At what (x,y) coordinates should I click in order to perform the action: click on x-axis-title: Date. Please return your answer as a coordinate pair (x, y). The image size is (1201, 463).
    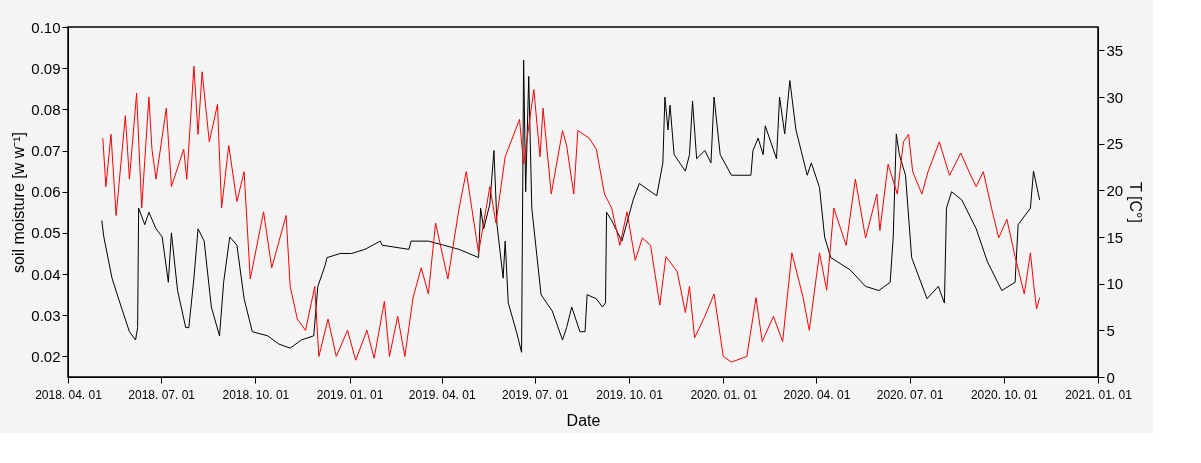
    Looking at the image, I should click on (583, 420).